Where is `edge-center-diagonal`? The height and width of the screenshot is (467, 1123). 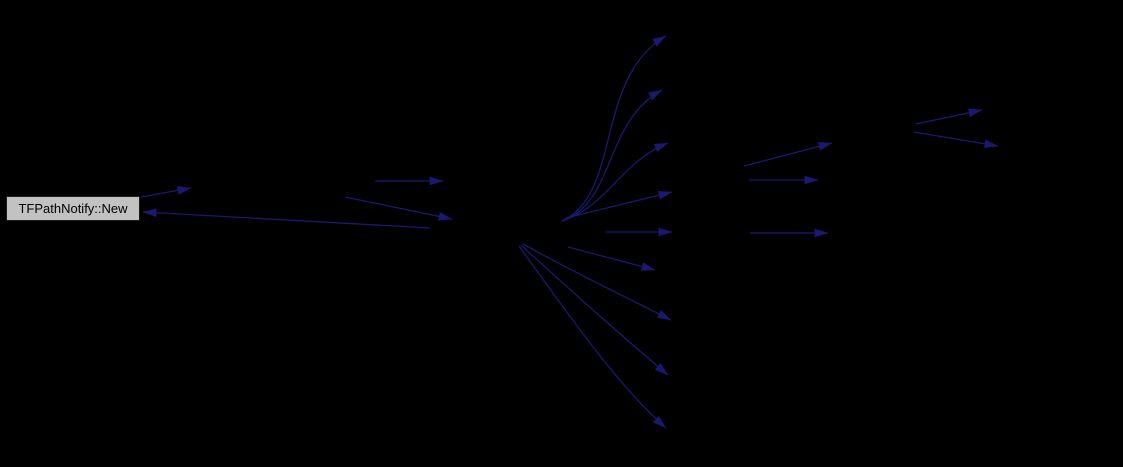
edge-center-diagonal is located at coordinates (619, 204).